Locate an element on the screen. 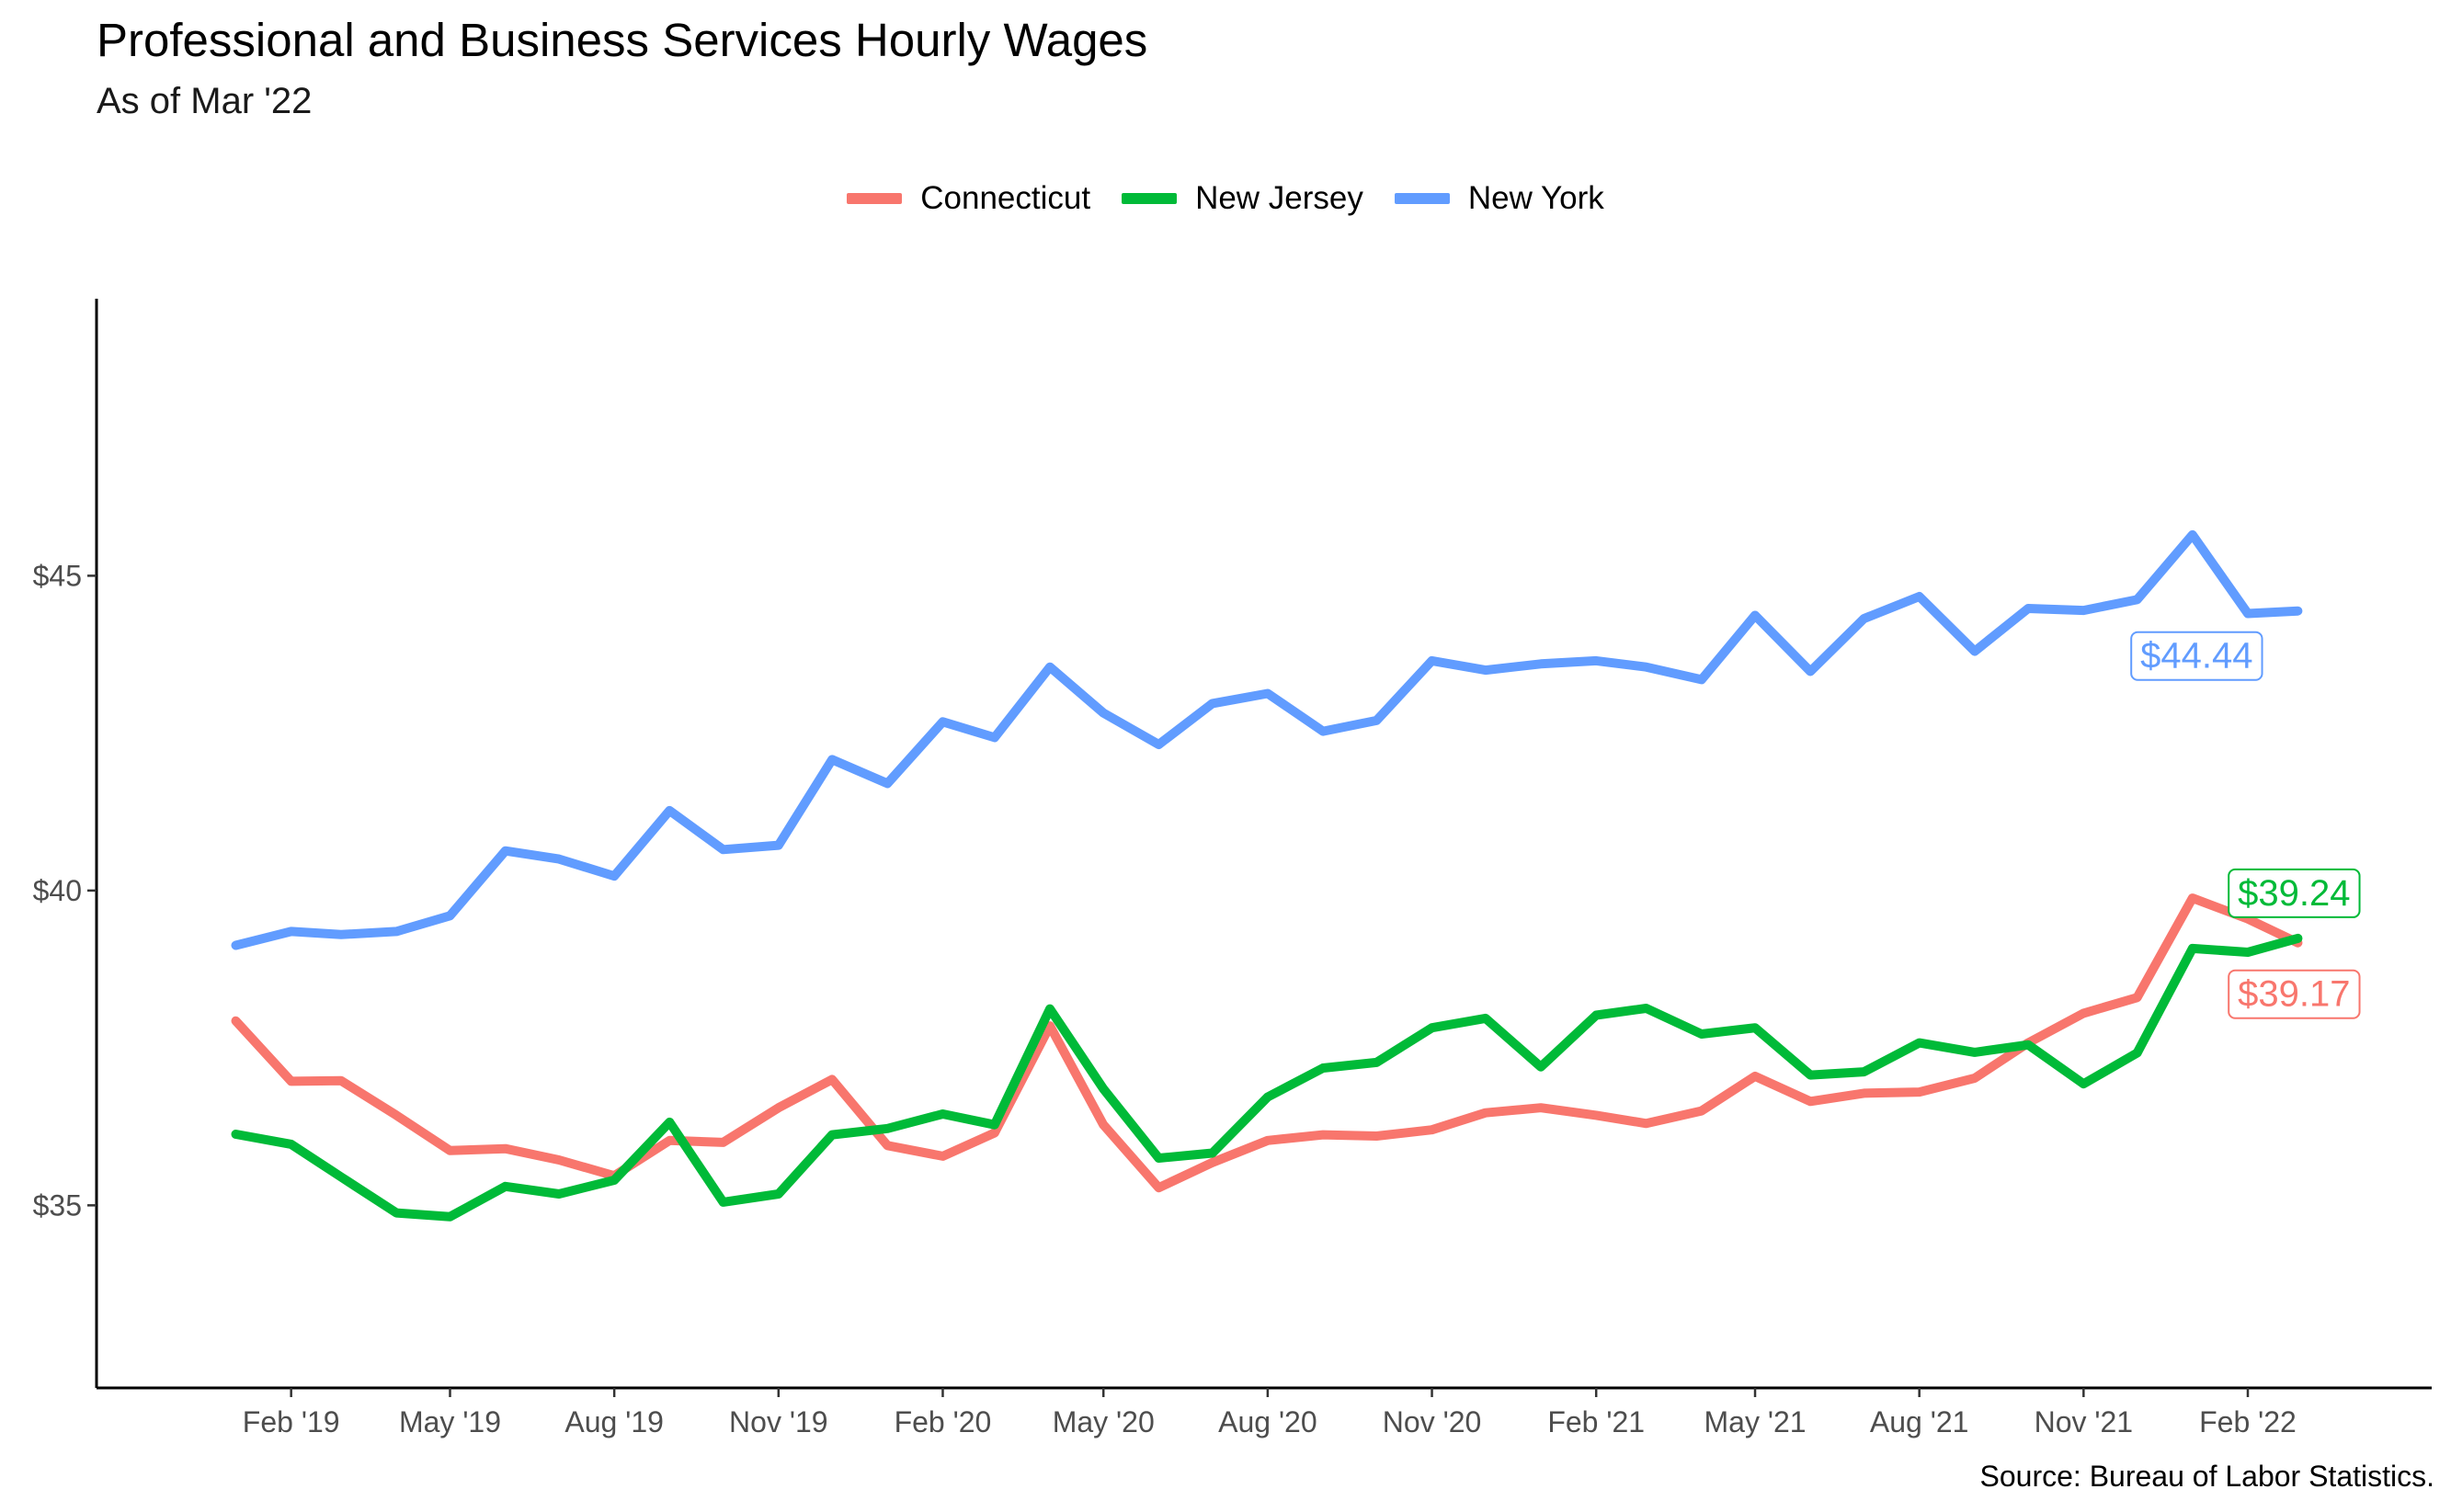  end-label-text: $39.17 is located at coordinates (2294, 995).